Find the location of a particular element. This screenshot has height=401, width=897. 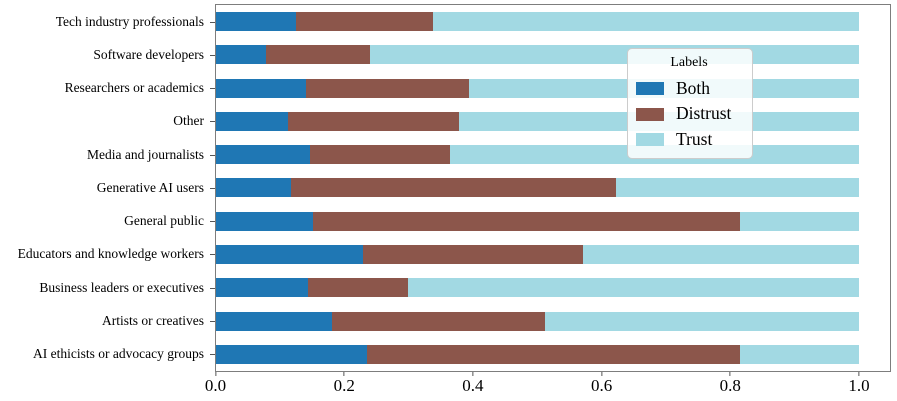

legend-swatch-trust is located at coordinates (650, 140).